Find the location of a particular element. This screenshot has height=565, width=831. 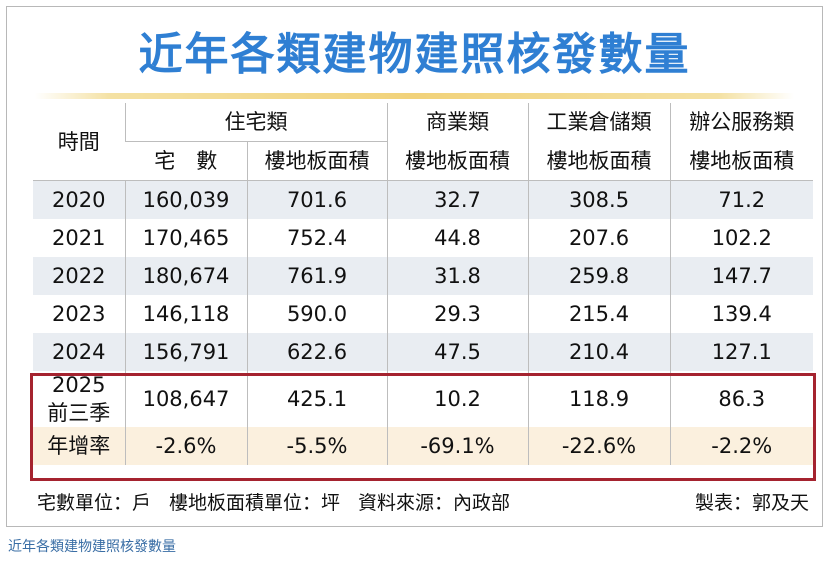

cell-industrial-growth: -22.6% is located at coordinates (598, 446).